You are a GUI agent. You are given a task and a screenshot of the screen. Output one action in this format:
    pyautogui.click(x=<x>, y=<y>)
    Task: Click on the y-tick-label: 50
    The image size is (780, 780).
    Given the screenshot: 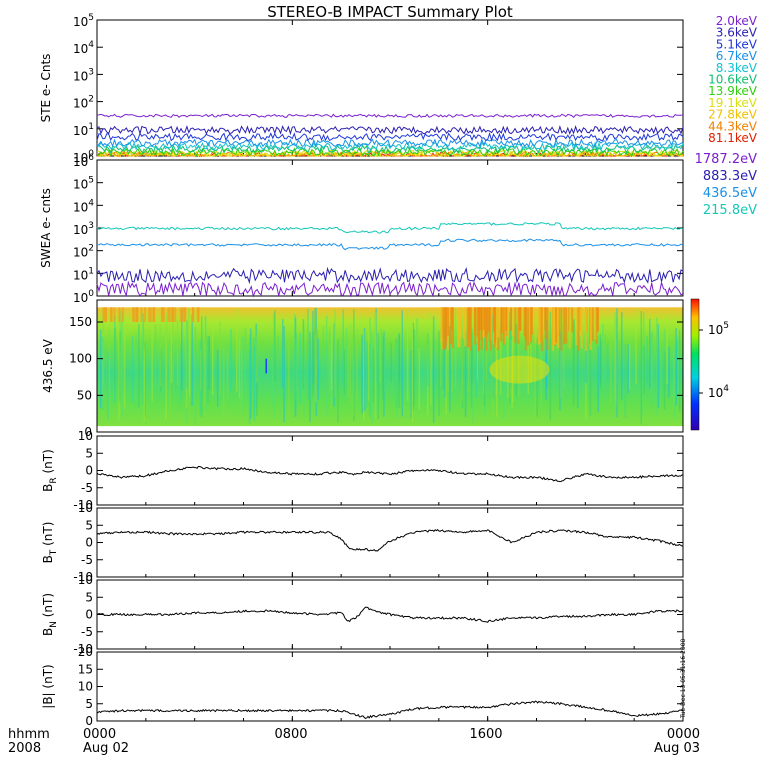 What is the action you would take?
    pyautogui.click(x=84, y=395)
    